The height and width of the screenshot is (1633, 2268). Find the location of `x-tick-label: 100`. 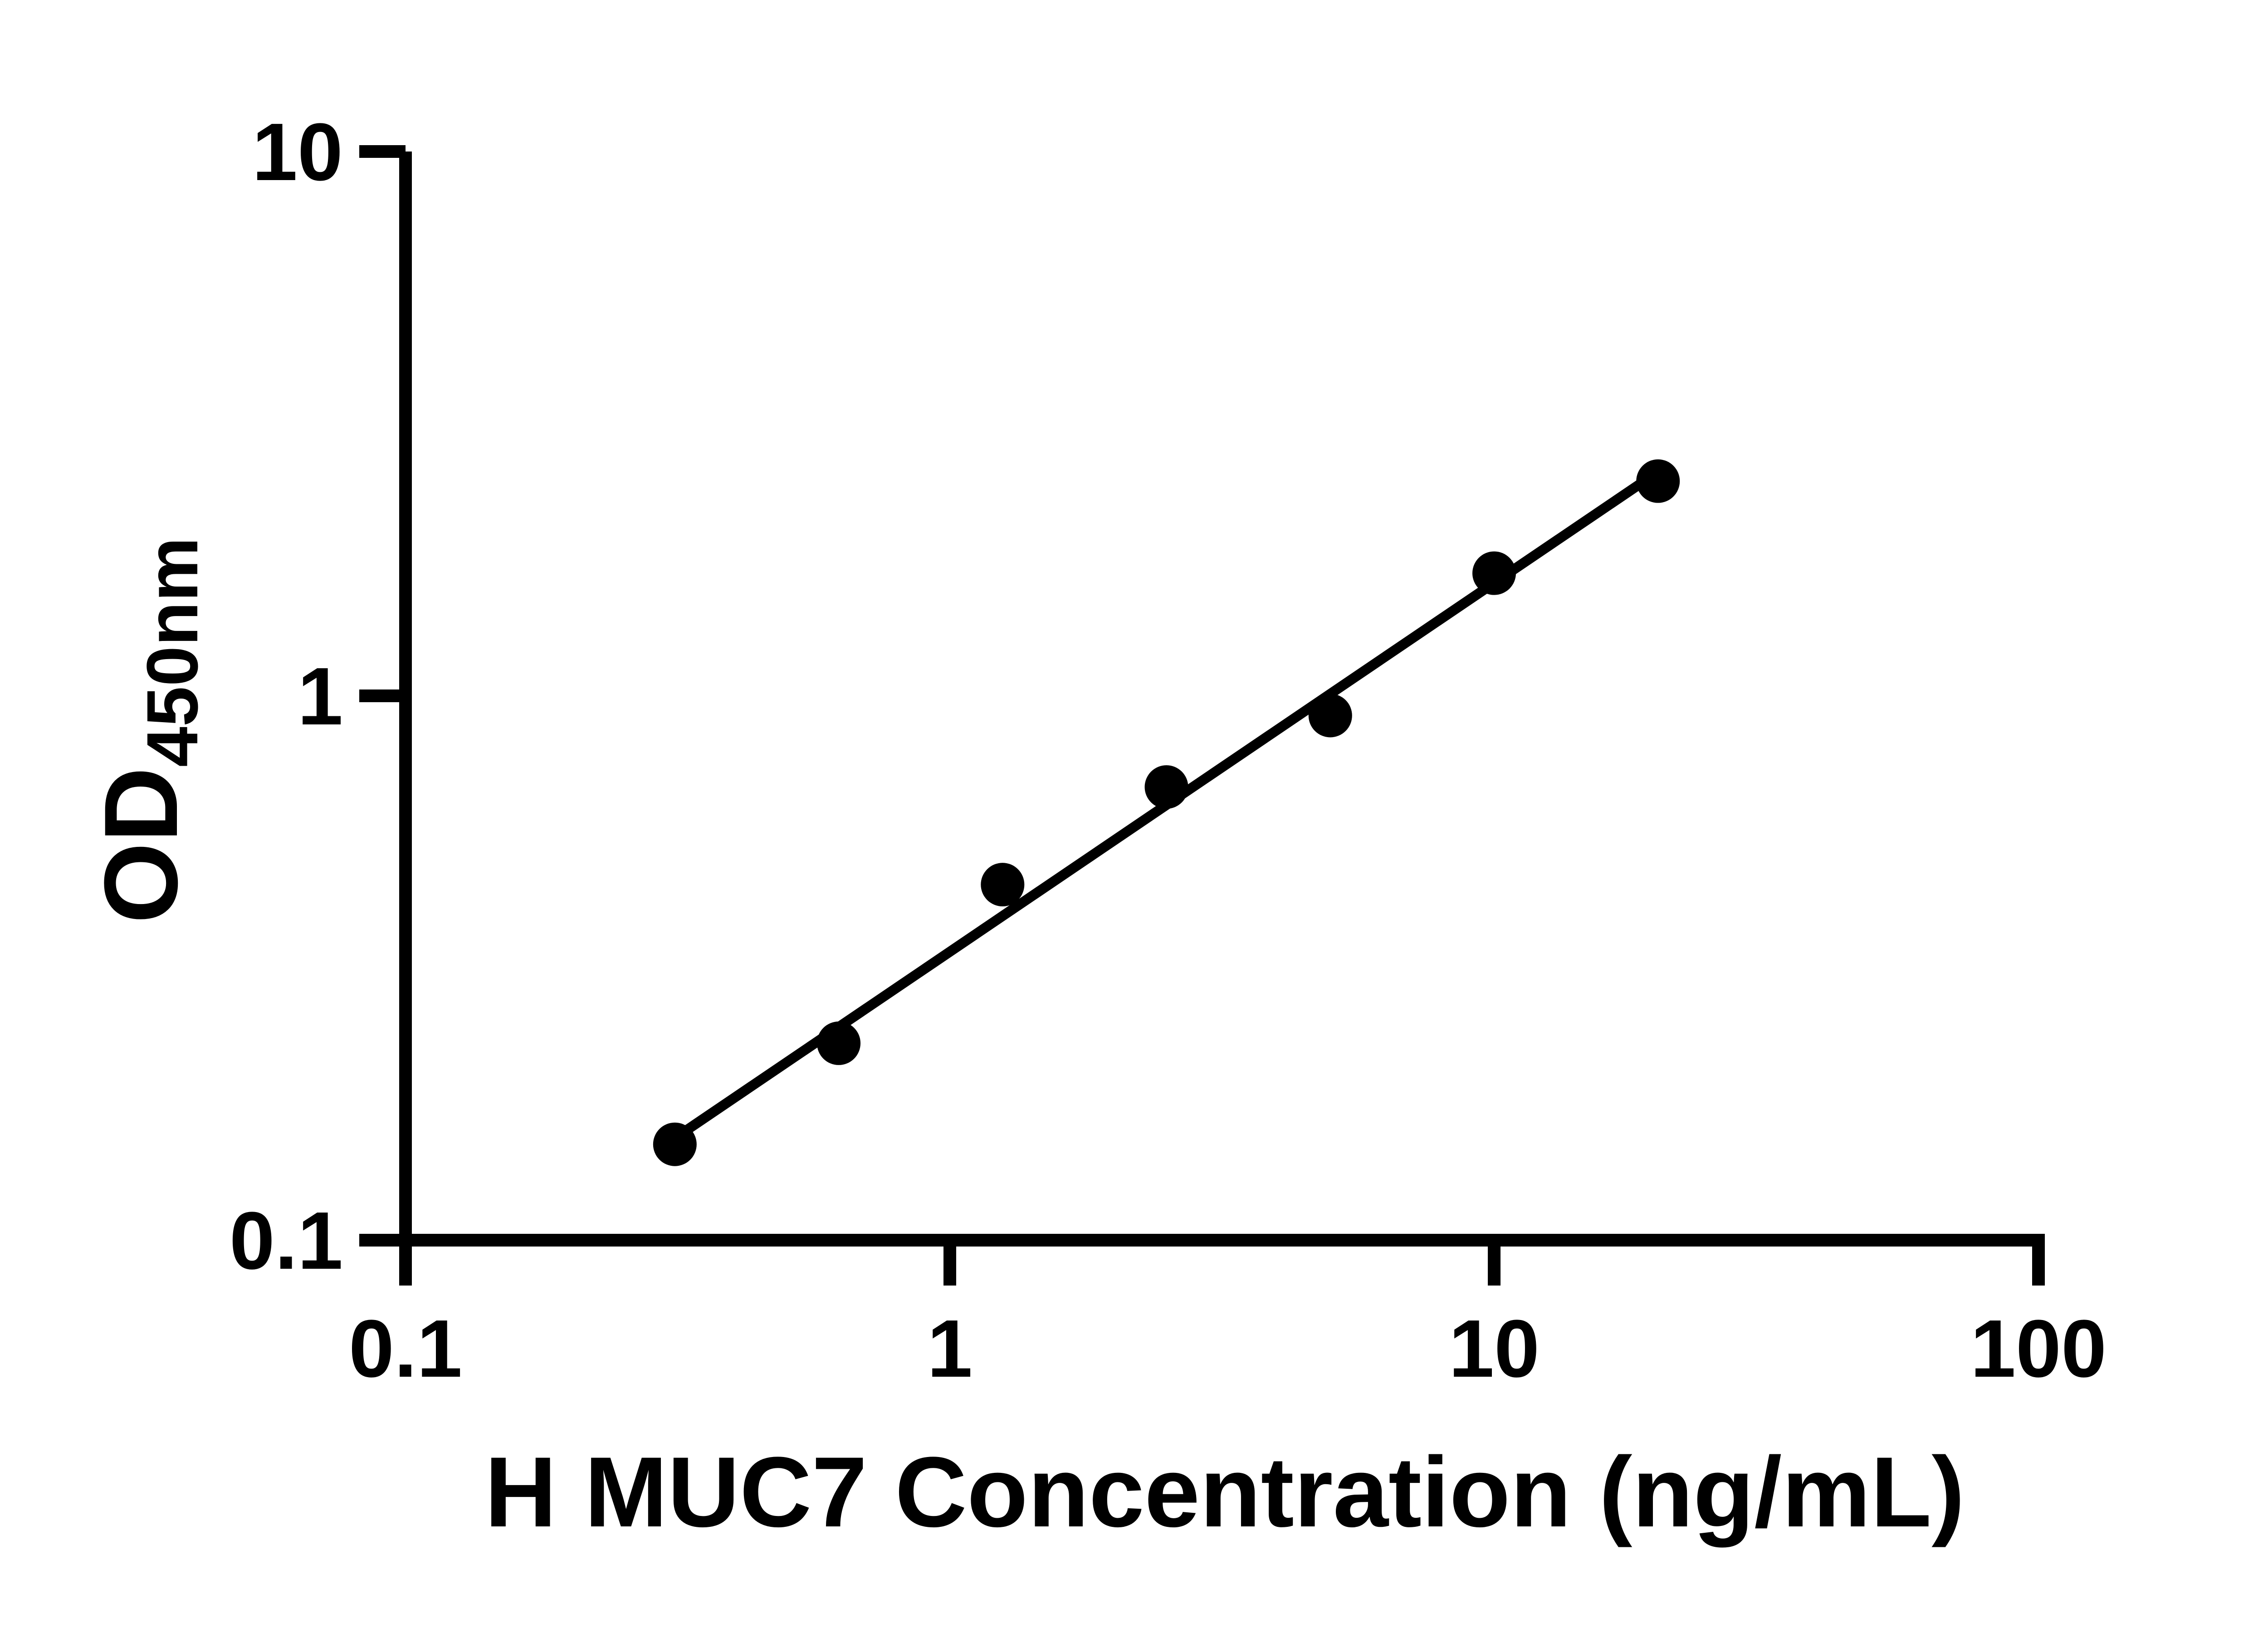

x-tick-label: 100 is located at coordinates (2038, 1348).